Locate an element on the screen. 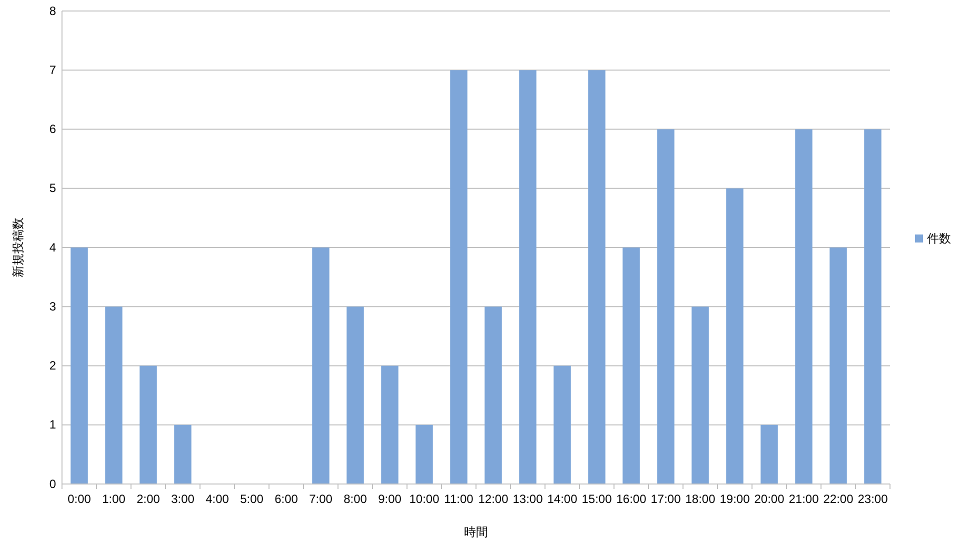 The height and width of the screenshot is (546, 963). x-tick-label: 16:00 is located at coordinates (631, 499).